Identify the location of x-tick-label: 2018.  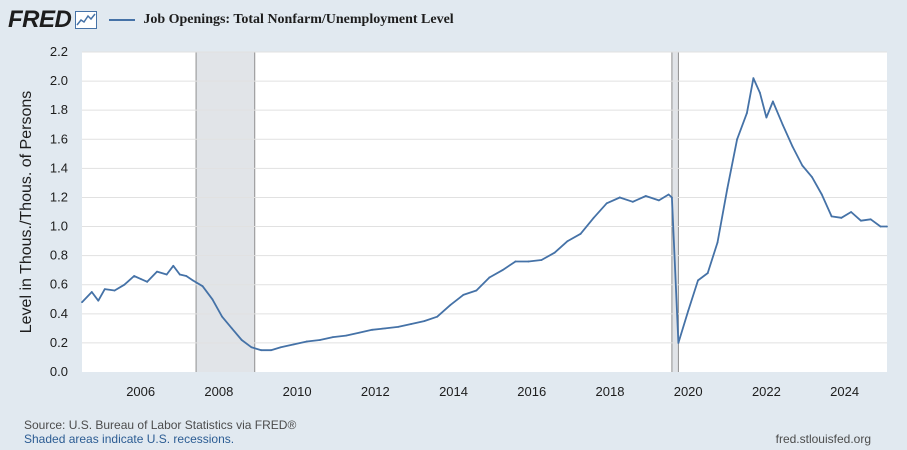
(610, 391).